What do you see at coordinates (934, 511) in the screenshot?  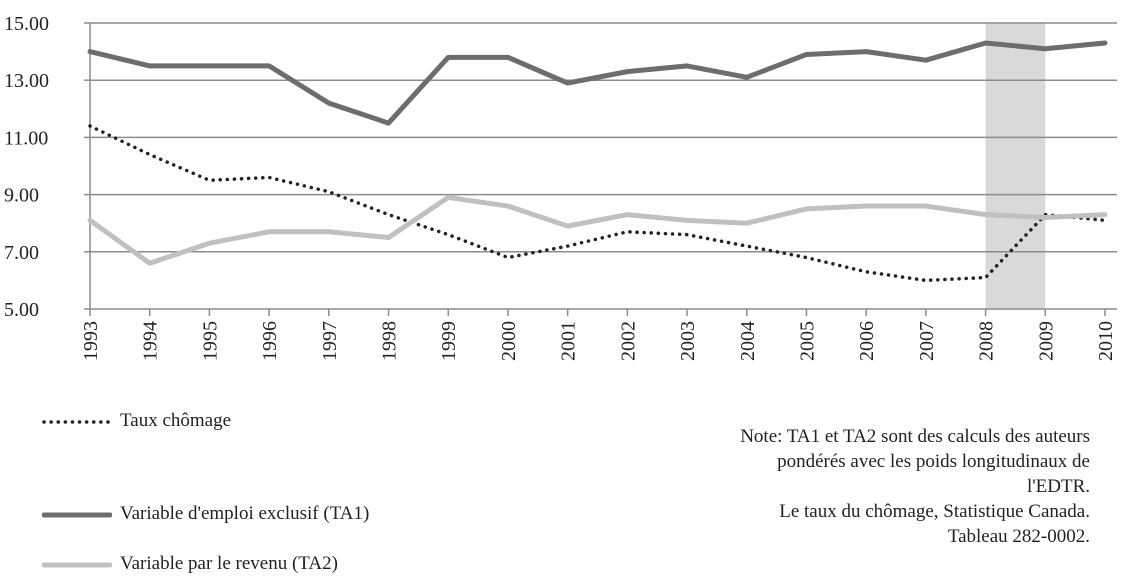 I see `note-line: Le taux du chômage, Statistique Canada.` at bounding box center [934, 511].